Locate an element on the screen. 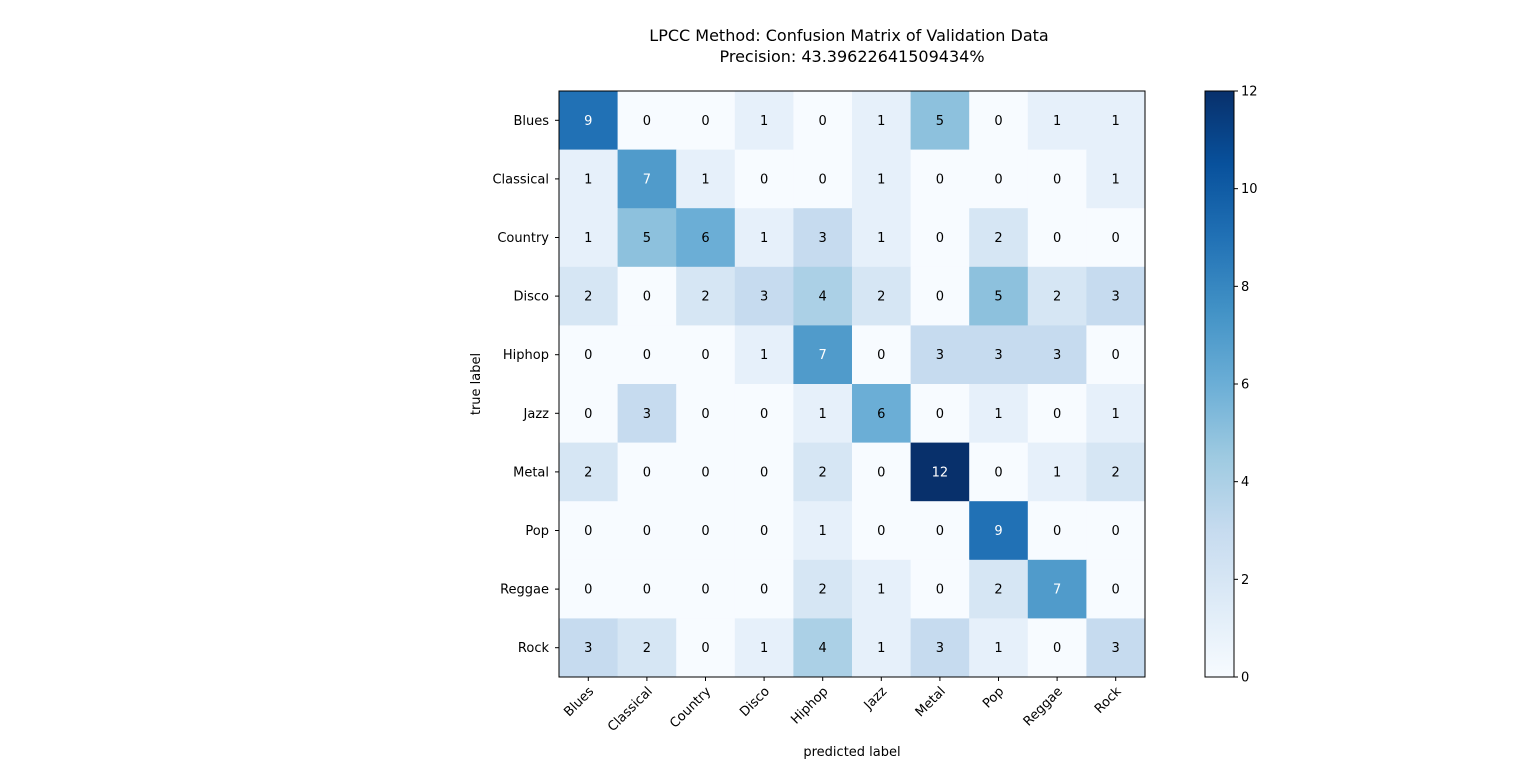  x-tick-label: Classical is located at coordinates (630, 709).